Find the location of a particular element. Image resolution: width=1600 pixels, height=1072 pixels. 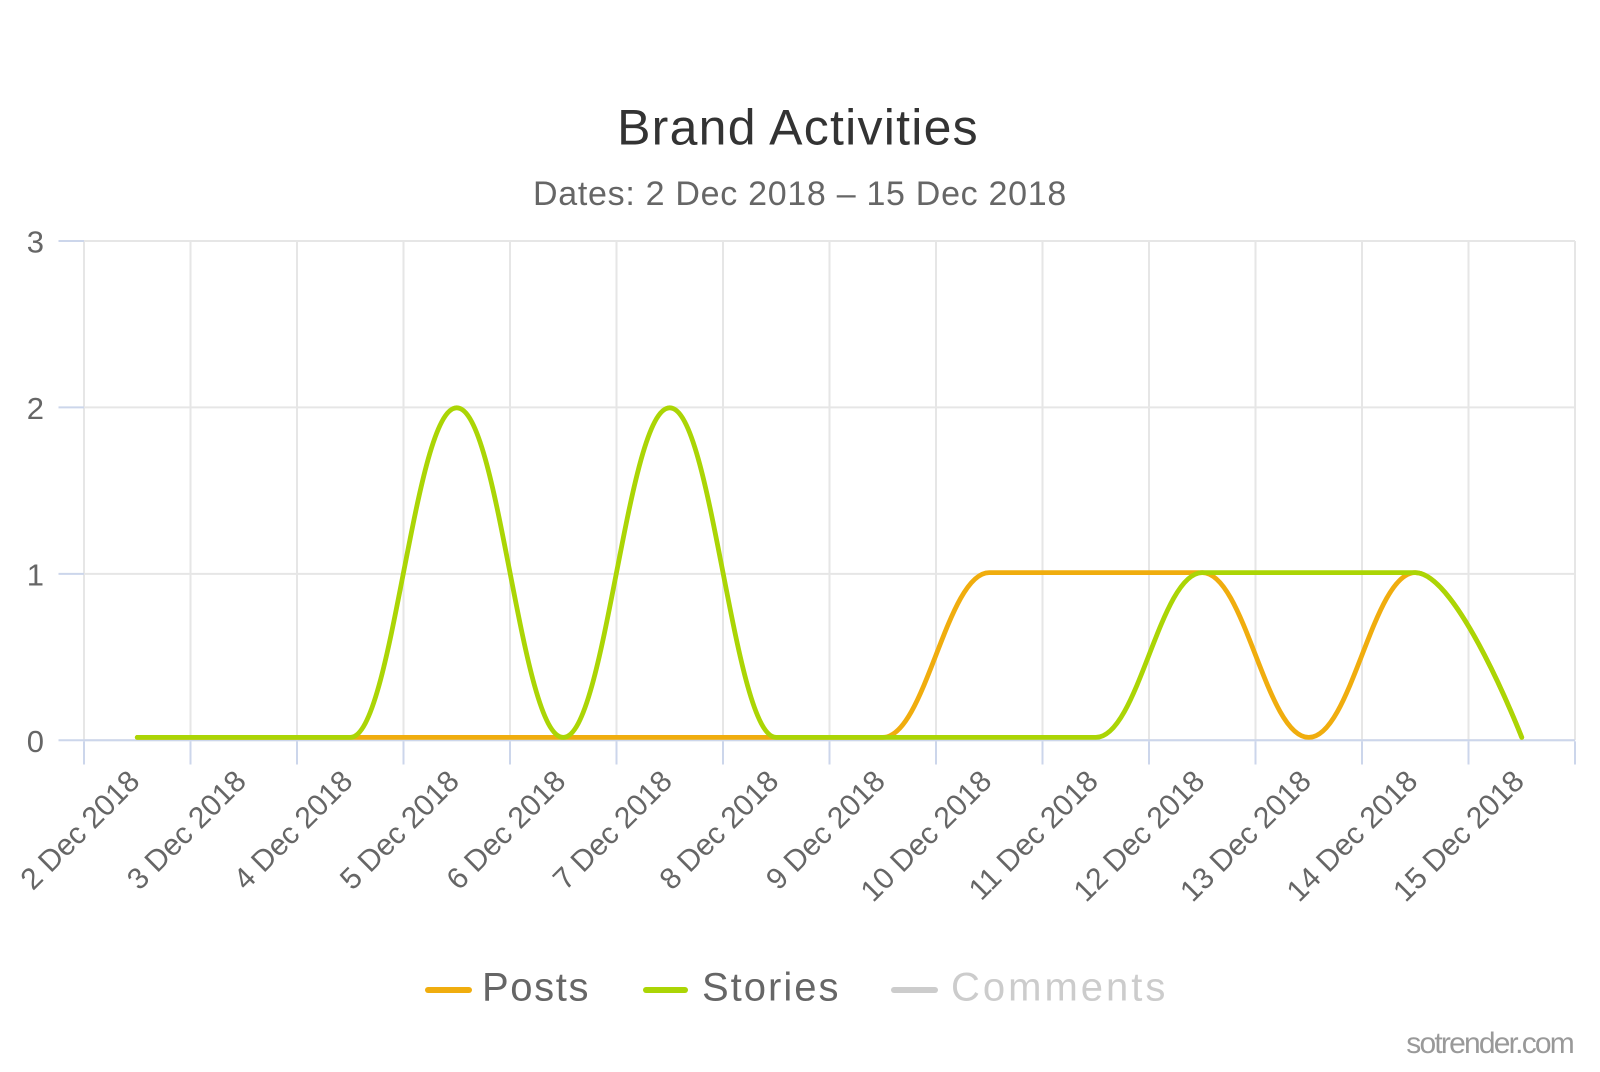

svg-text: 3 is located at coordinates (35, 242).